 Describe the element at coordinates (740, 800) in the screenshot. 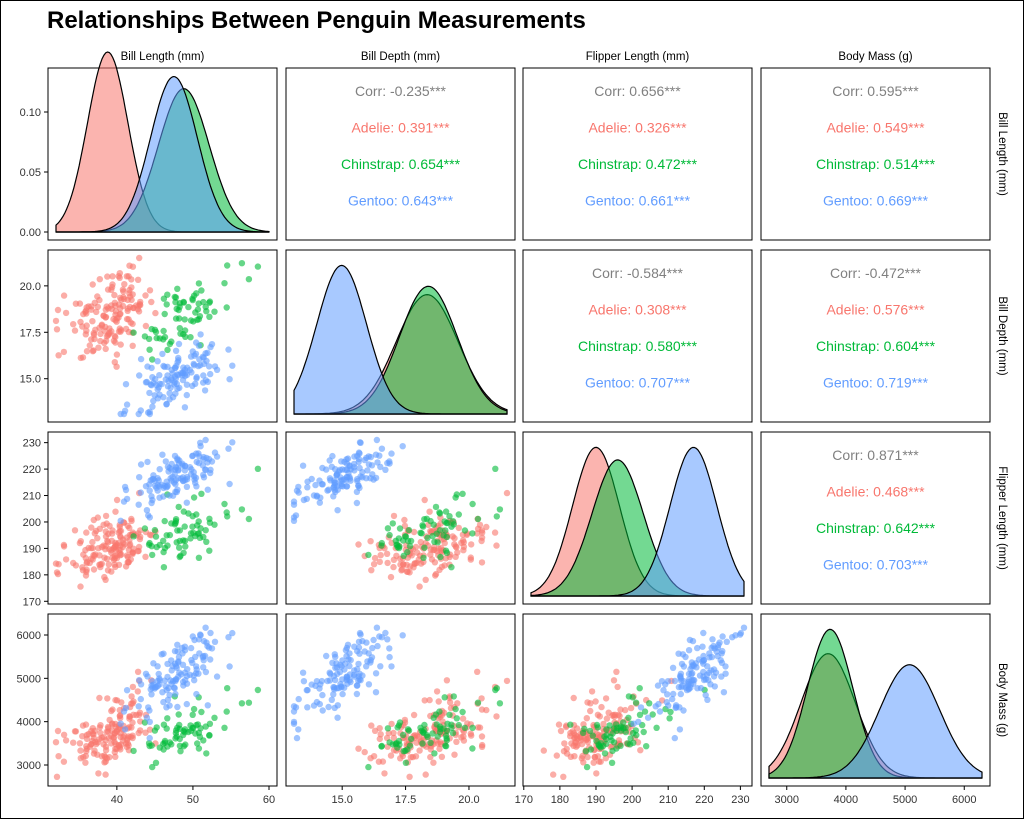

I see `tick-label-x-flipper-length: 230` at that location.